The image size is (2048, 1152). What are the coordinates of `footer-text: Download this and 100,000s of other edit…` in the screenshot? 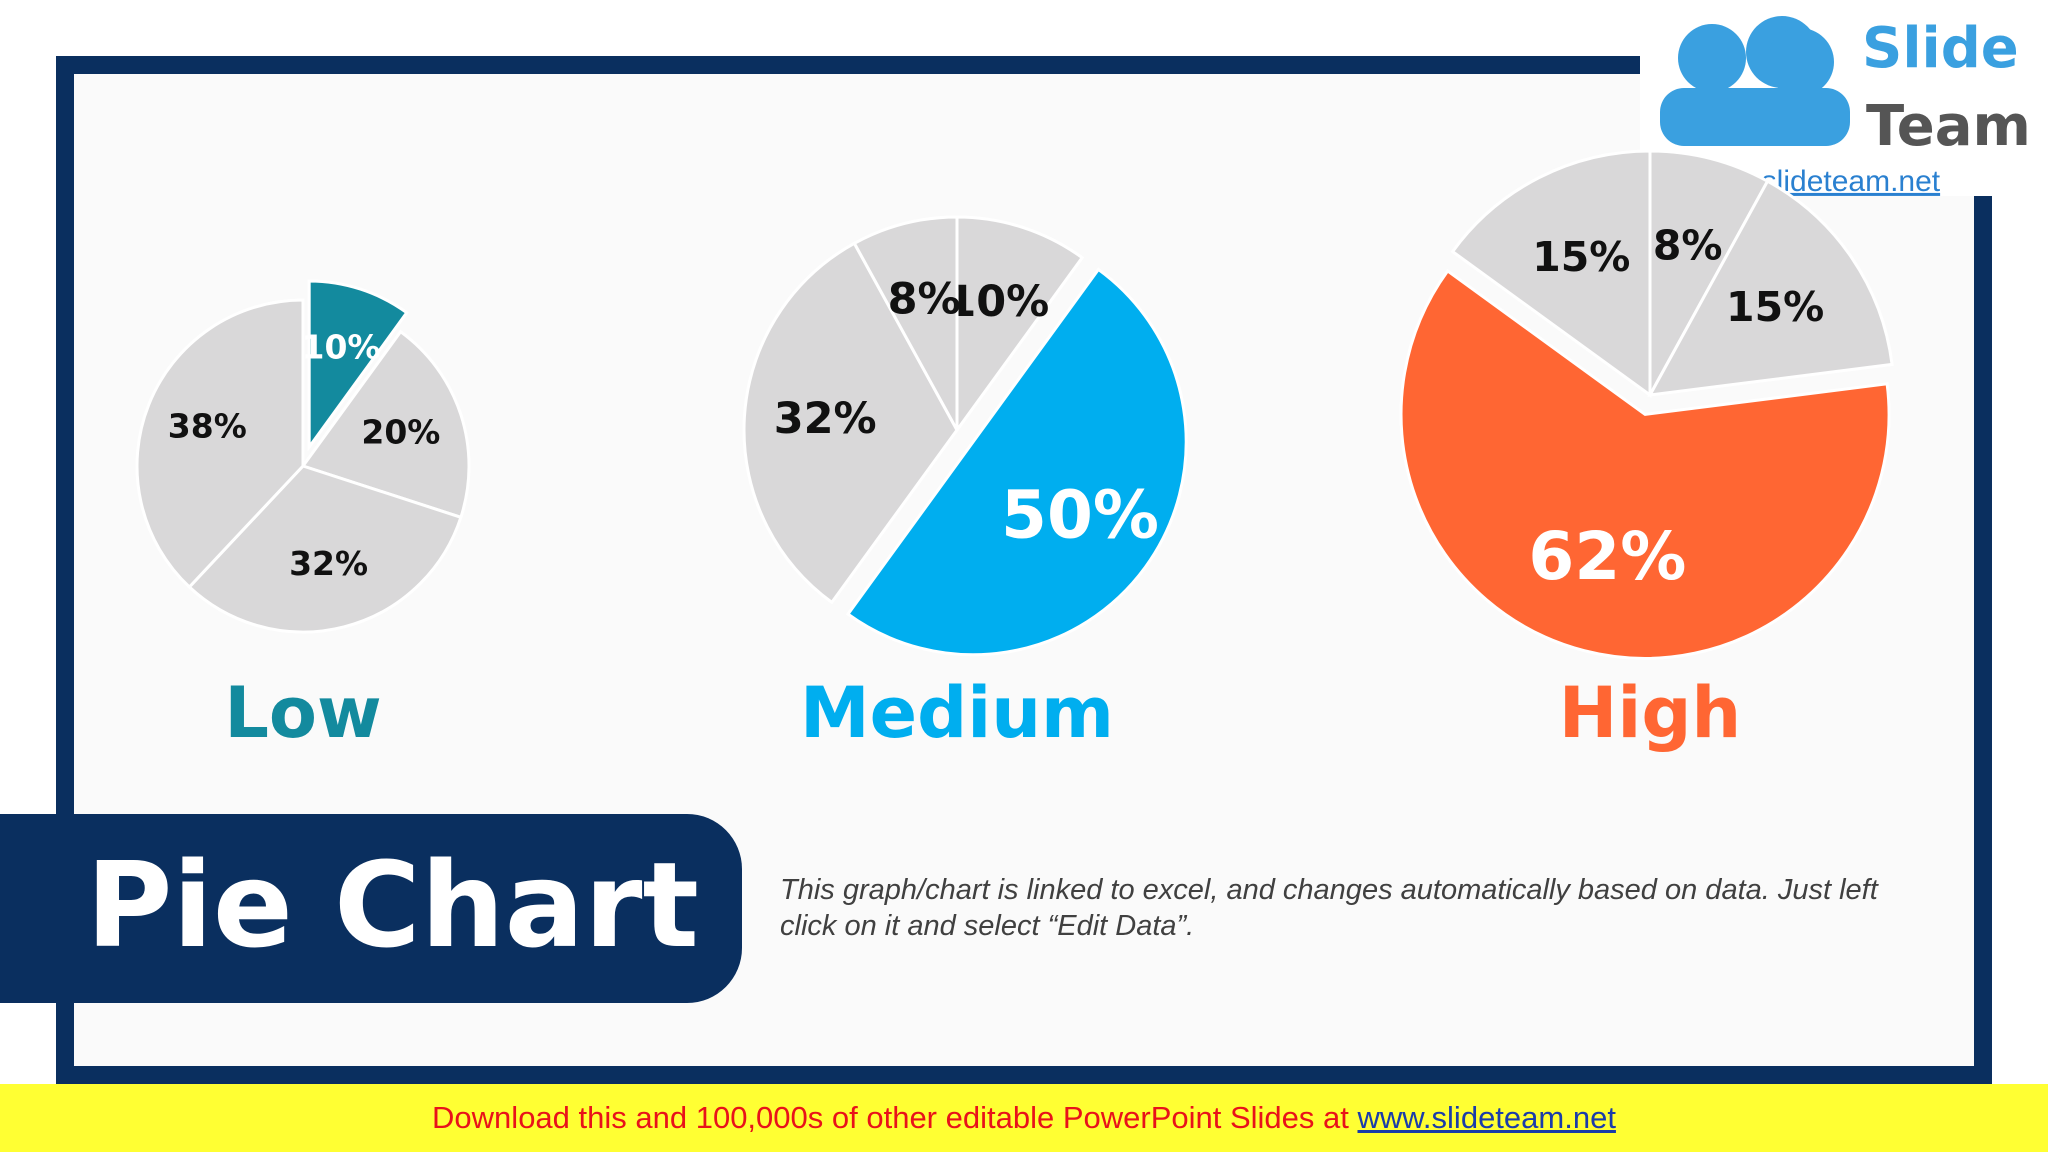 It's located at (895, 1117).